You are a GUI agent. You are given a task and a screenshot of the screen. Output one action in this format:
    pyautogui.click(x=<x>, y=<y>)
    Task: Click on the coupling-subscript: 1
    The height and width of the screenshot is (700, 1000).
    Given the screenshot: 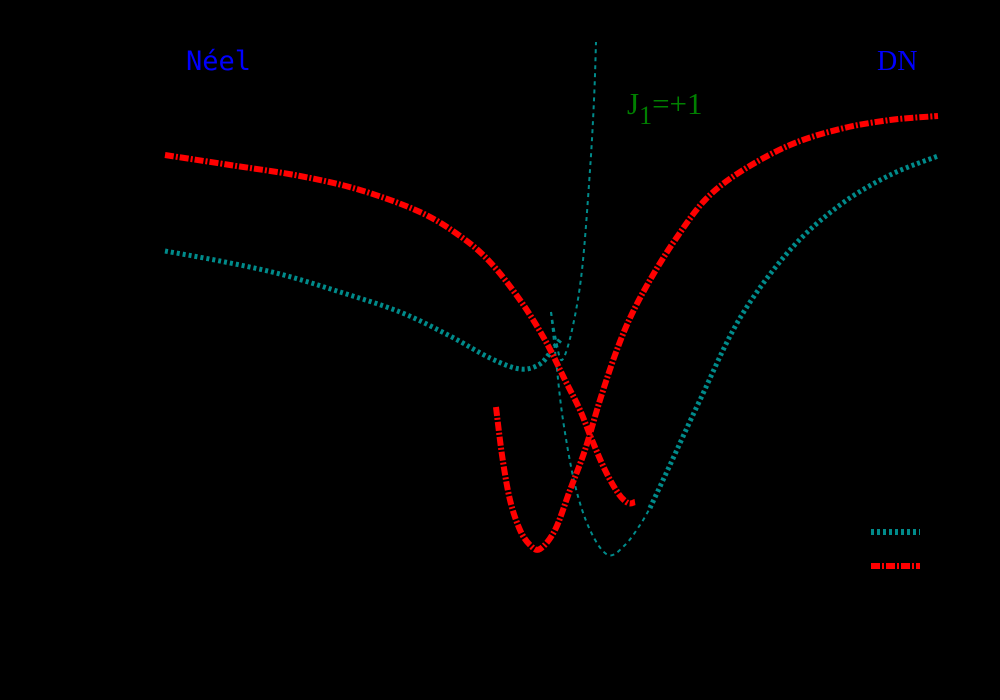 What is the action you would take?
    pyautogui.click(x=646, y=115)
    